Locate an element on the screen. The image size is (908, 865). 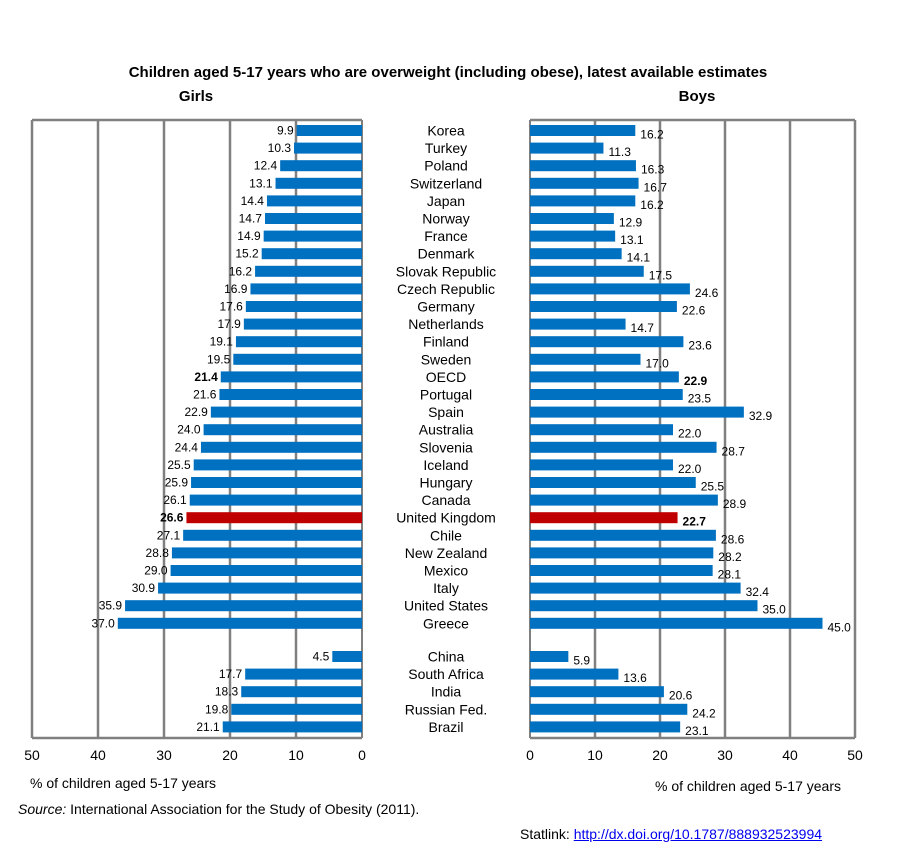
girls-bar-poland is located at coordinates (321, 166).